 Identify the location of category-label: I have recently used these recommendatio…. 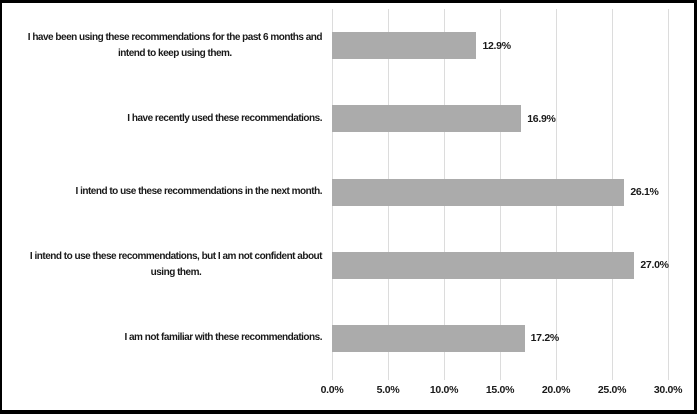
(224, 118).